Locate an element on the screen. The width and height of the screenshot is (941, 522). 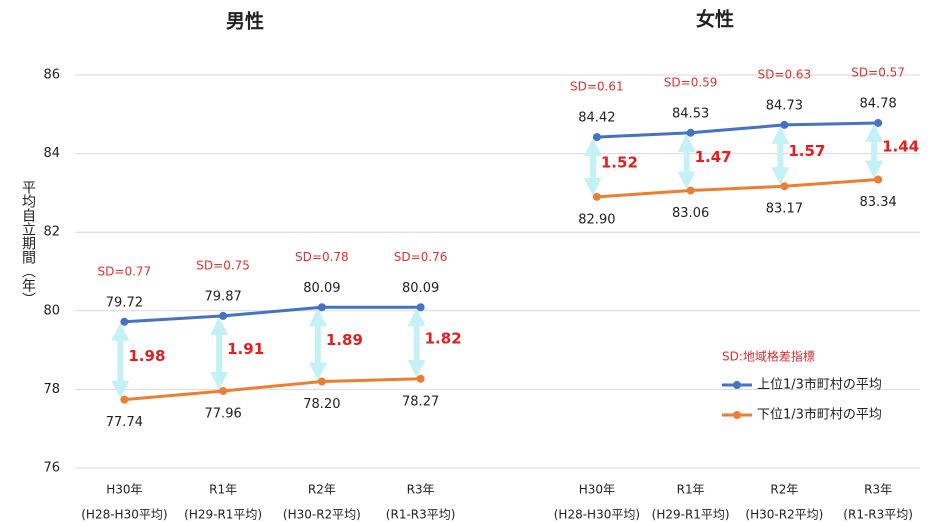
legend-title: SD:地域格差指標 is located at coordinates (768, 356).